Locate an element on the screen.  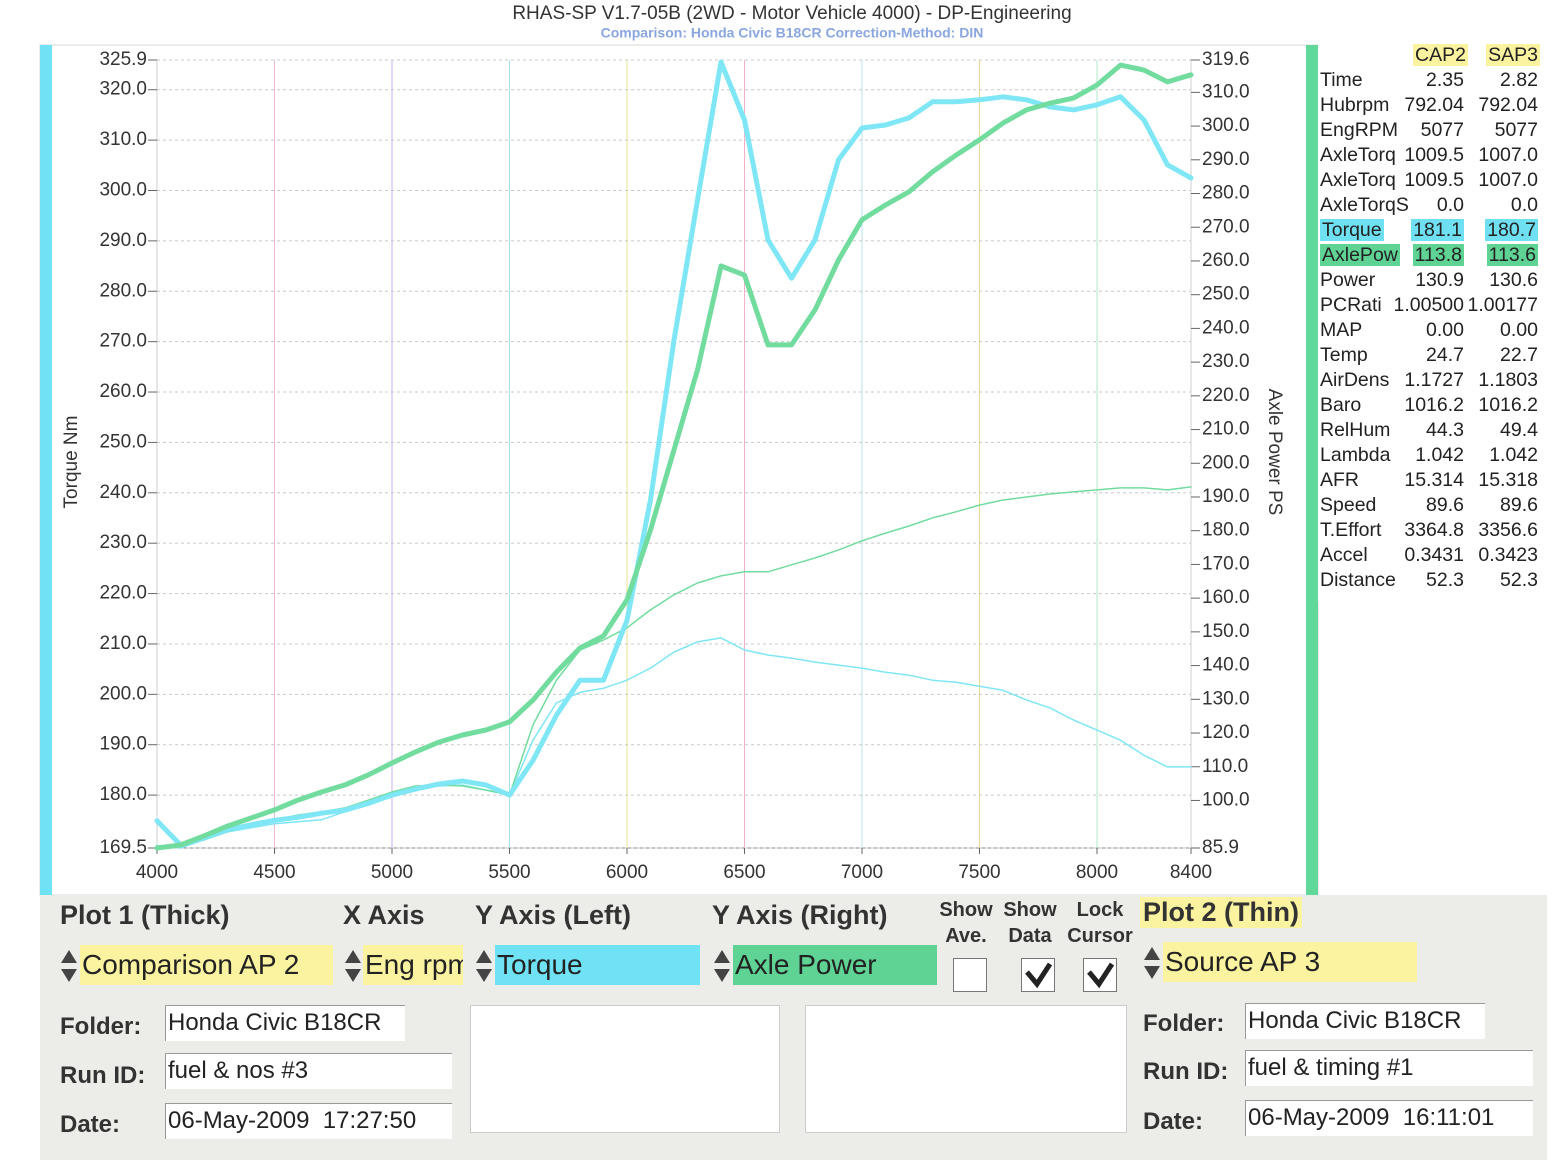
y-right-select: Axle Power is located at coordinates (835, 965).